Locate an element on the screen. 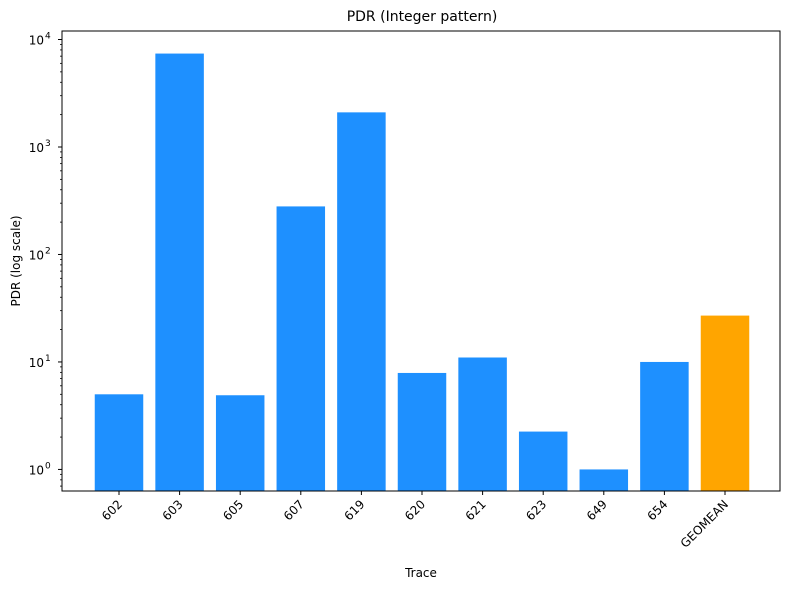 This screenshot has height=590, width=790. bar-geomean is located at coordinates (725, 403).